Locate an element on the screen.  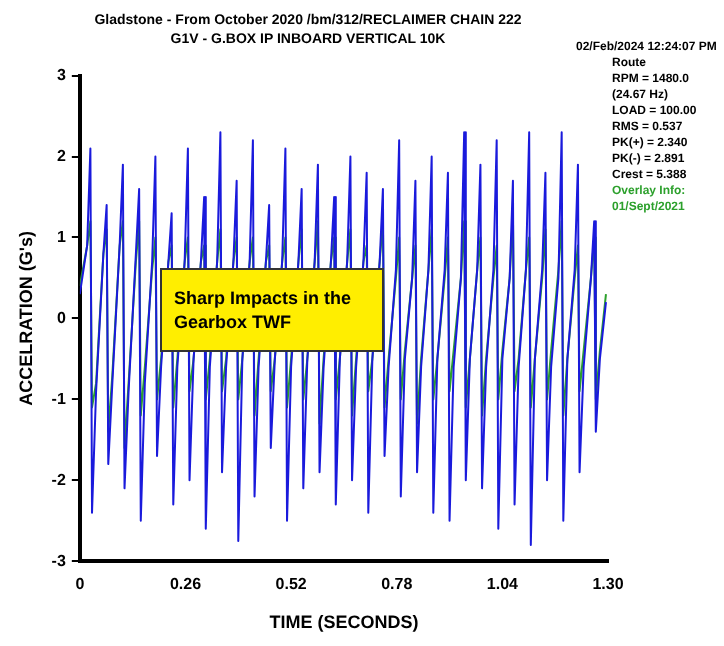
x-tick-label: 1.30 is located at coordinates (608, 584).